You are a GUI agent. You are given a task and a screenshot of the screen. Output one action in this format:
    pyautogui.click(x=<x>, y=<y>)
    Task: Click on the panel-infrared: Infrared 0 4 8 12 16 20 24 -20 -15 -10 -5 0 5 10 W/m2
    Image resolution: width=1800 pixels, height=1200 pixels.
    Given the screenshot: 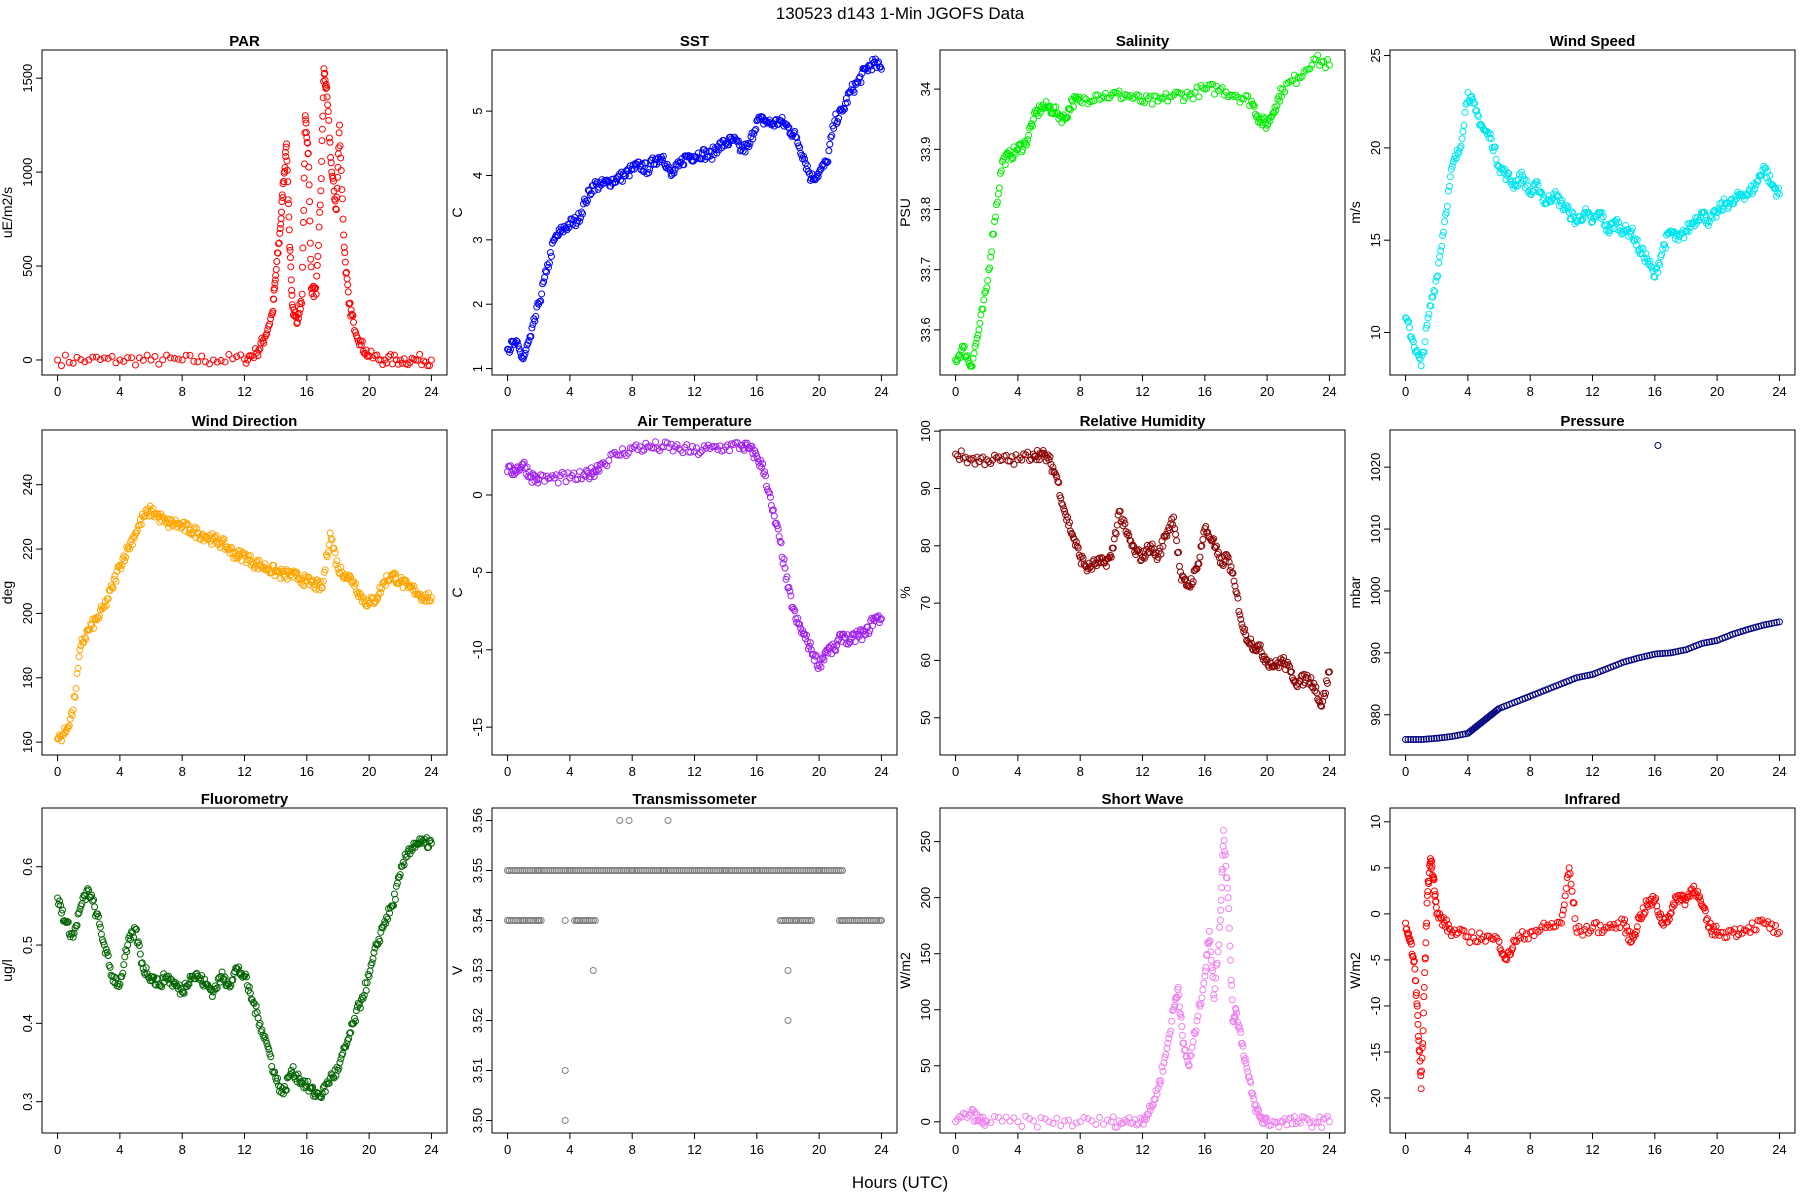 What is the action you would take?
    pyautogui.click(x=1571, y=974)
    